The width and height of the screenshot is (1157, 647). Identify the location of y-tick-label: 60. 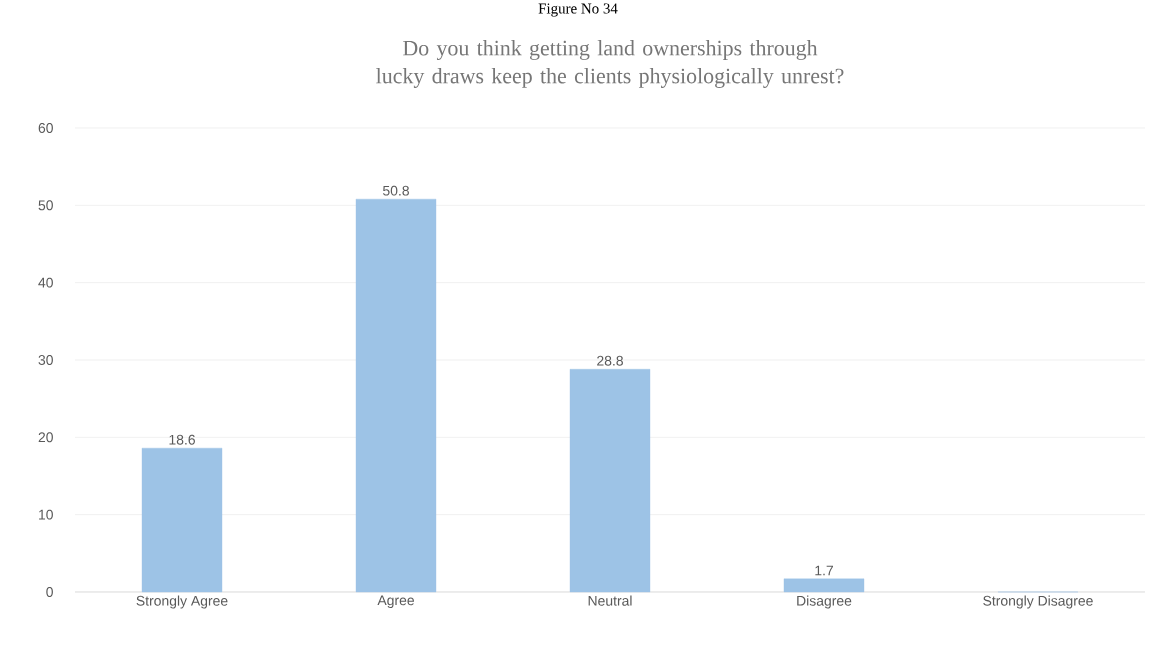
(45, 128).